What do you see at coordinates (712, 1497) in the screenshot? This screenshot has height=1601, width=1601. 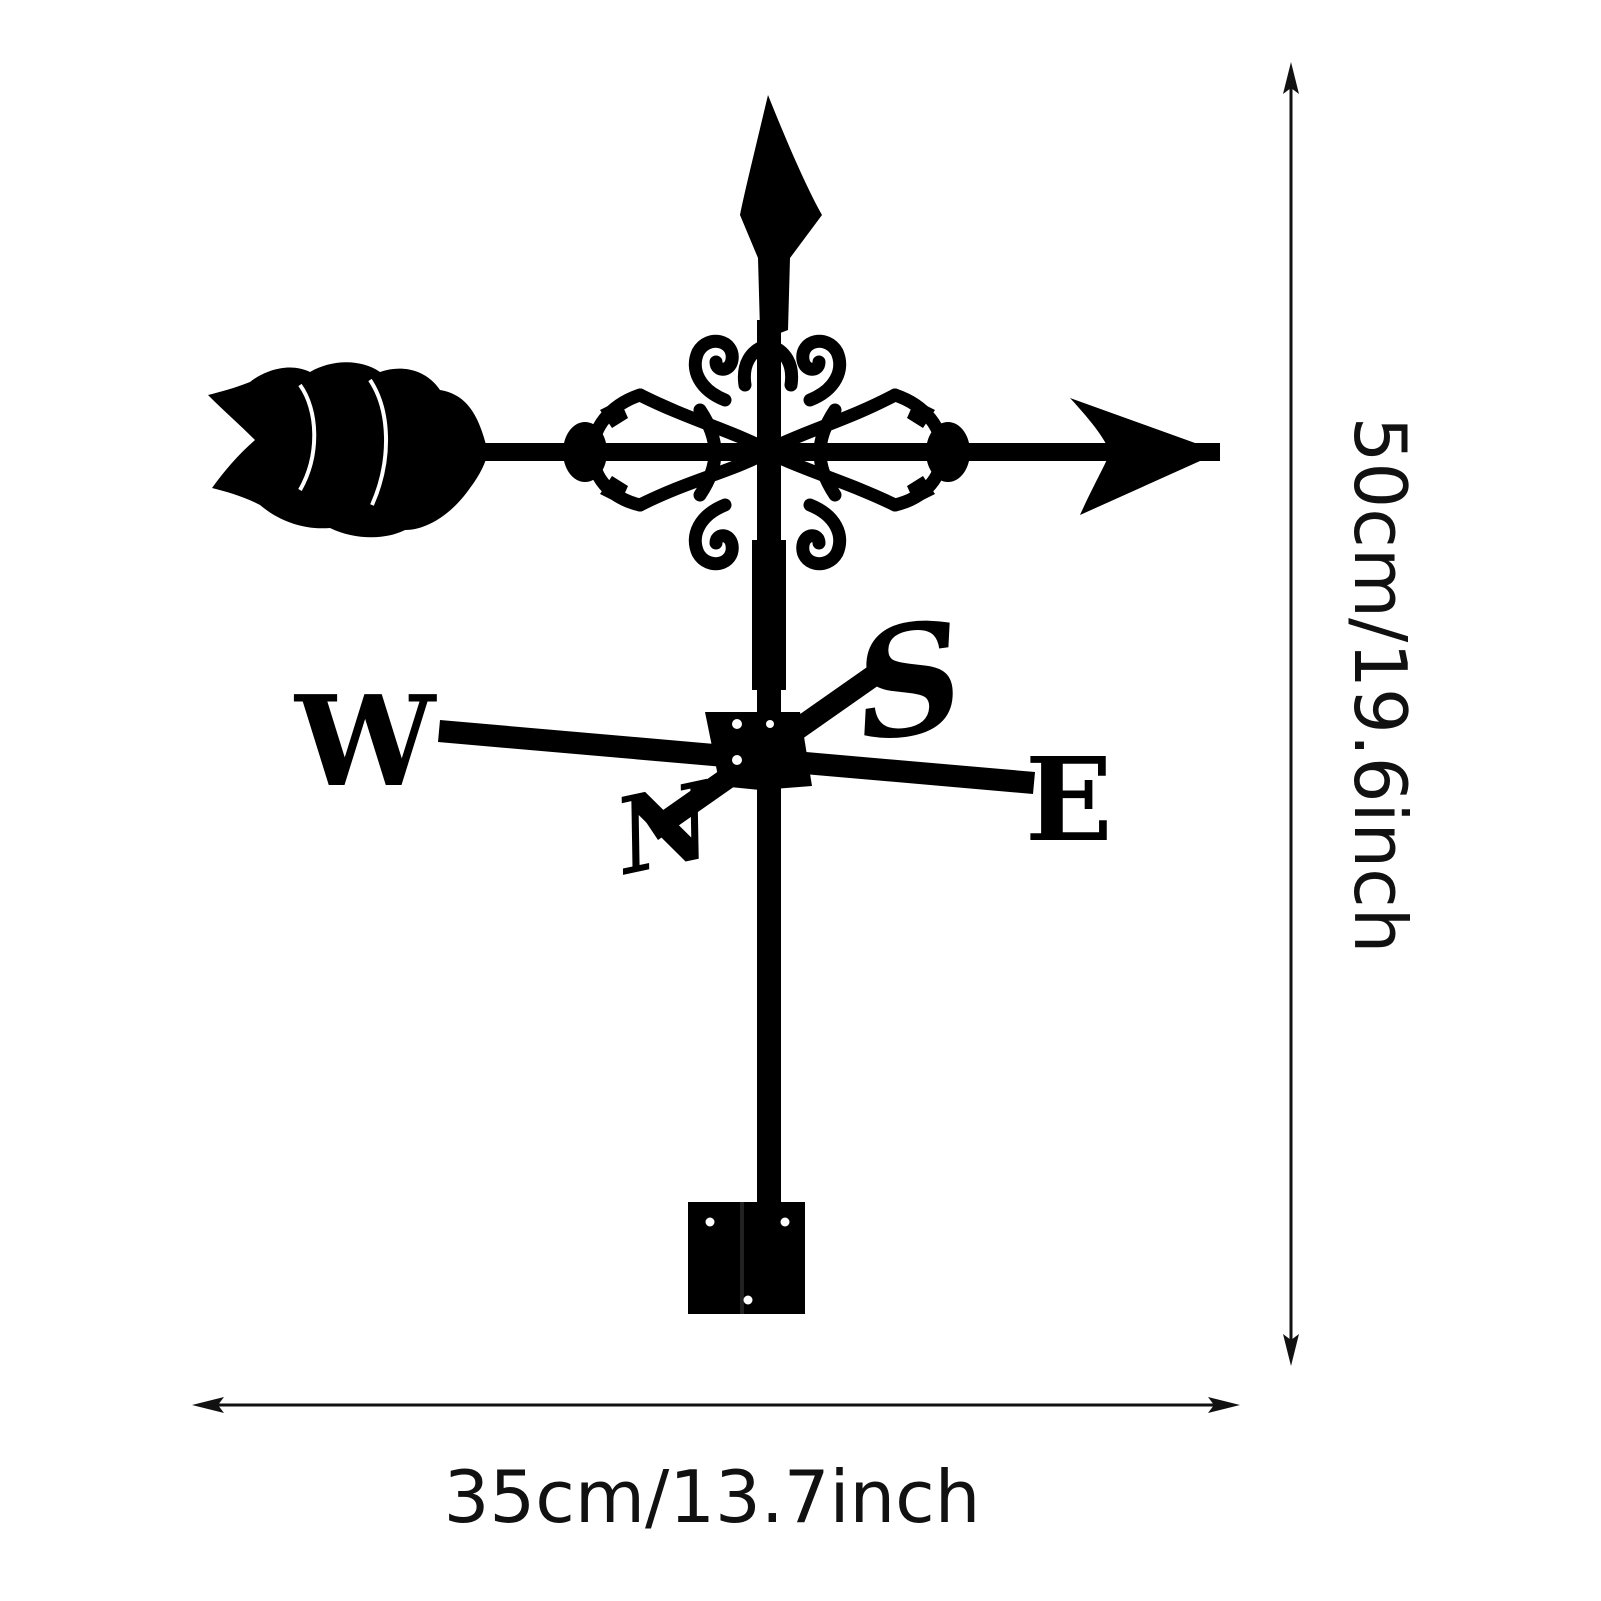 I see `width-dimension-label: 35cm/13.7inch` at bounding box center [712, 1497].